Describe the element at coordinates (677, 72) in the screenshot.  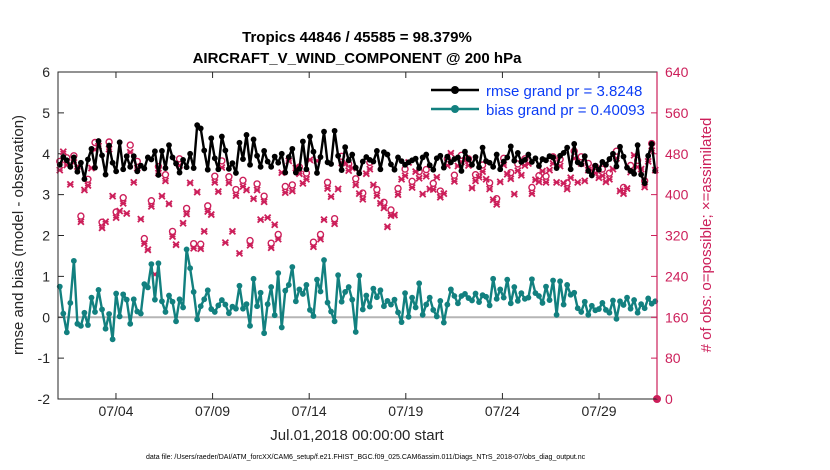
I see `y2-tick-label: 640` at that location.